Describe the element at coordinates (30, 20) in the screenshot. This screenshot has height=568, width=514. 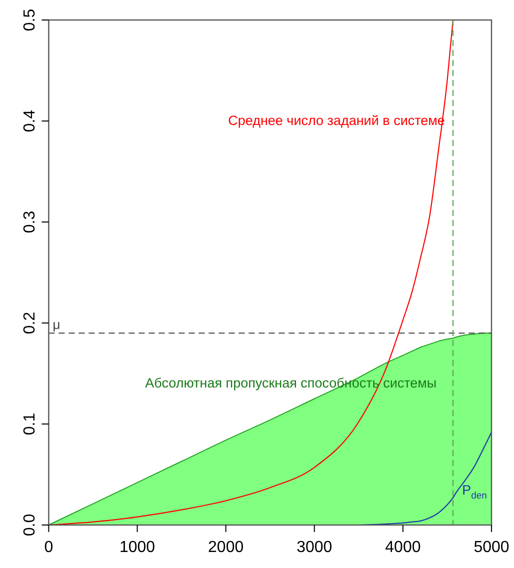
I see `y-tick-label: 0.5` at that location.